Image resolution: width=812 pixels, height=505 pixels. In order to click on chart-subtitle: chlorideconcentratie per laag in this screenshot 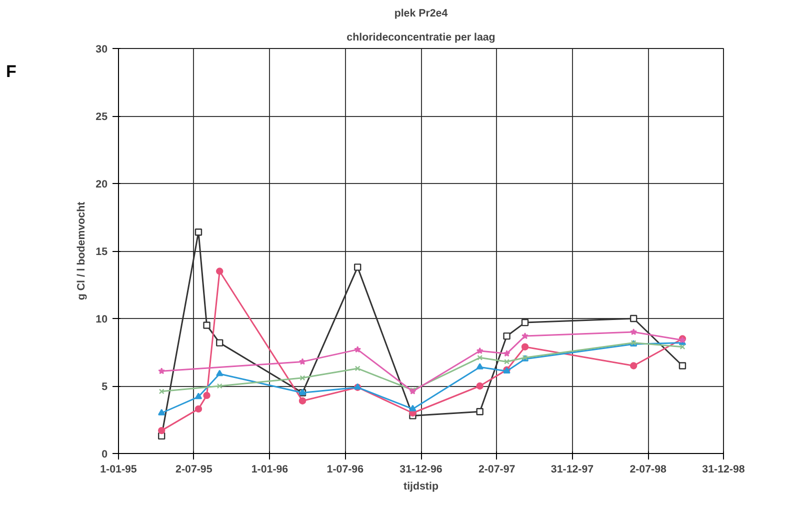, I will do `click(421, 38)`.